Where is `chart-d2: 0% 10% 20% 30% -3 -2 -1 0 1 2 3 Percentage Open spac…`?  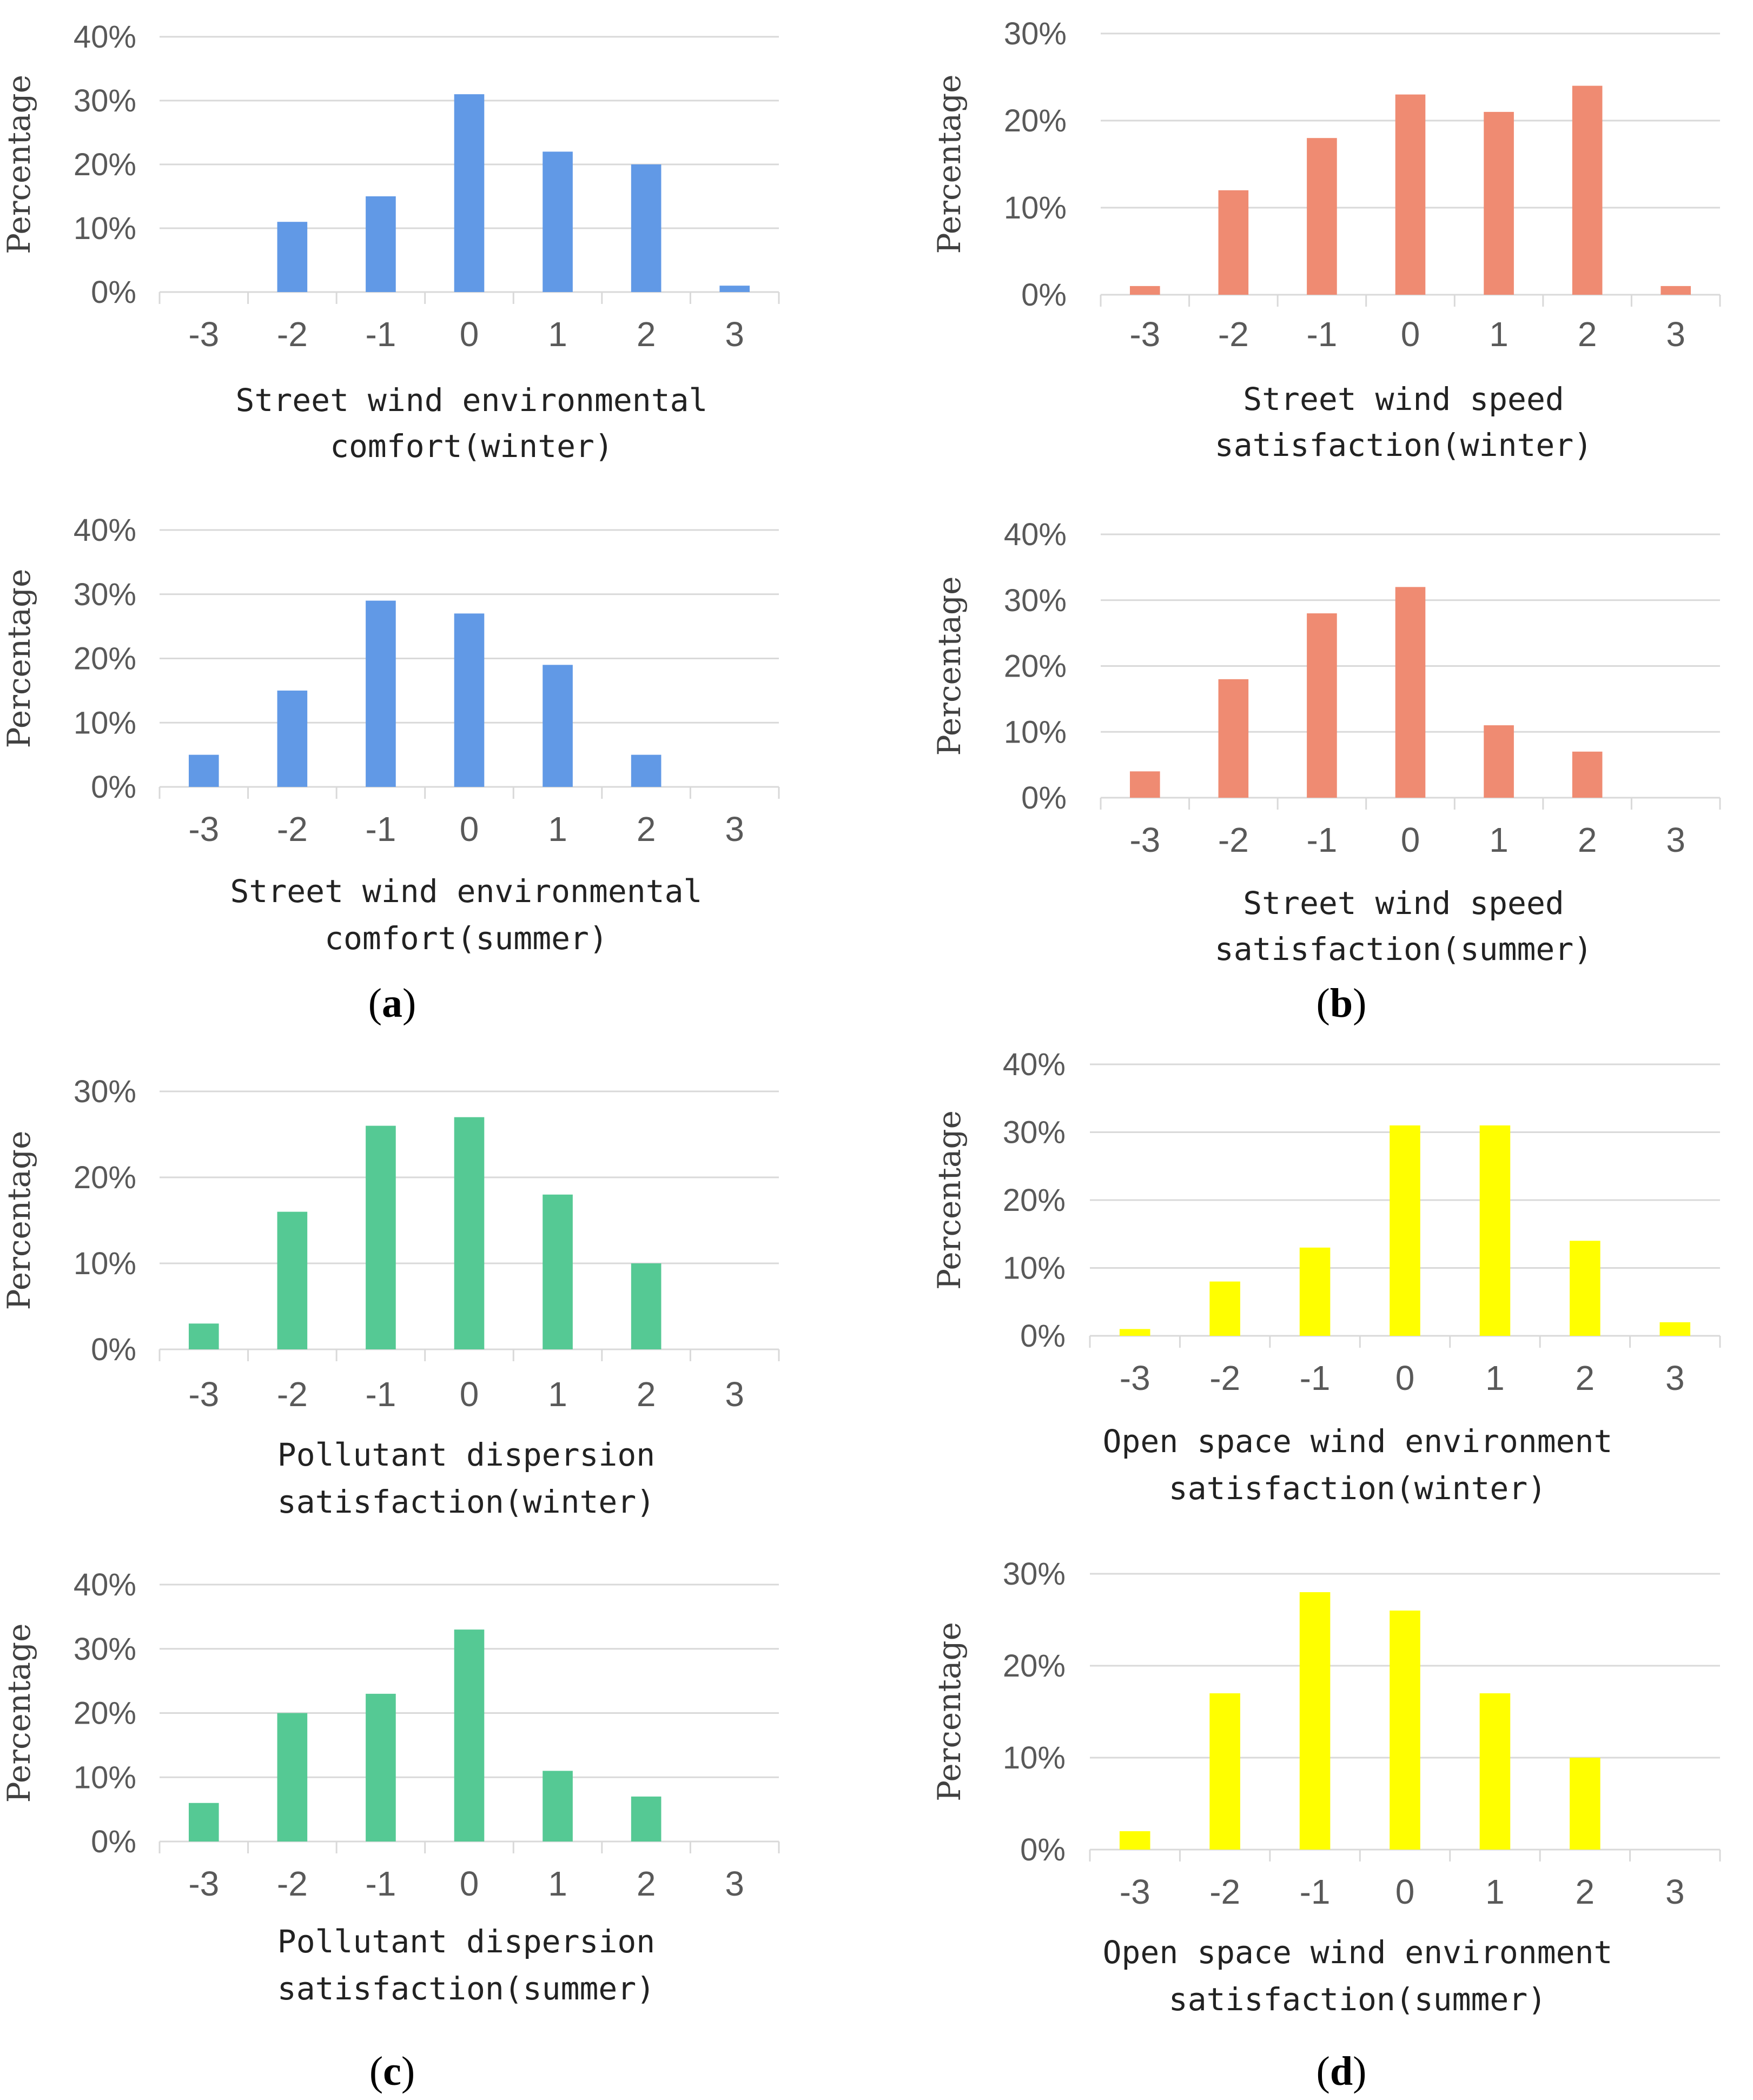
chart-d2: 0% 10% 20% 30% -3 -2 -1 0 1 2 3 Percentage Open spac… is located at coordinates (1326, 1787).